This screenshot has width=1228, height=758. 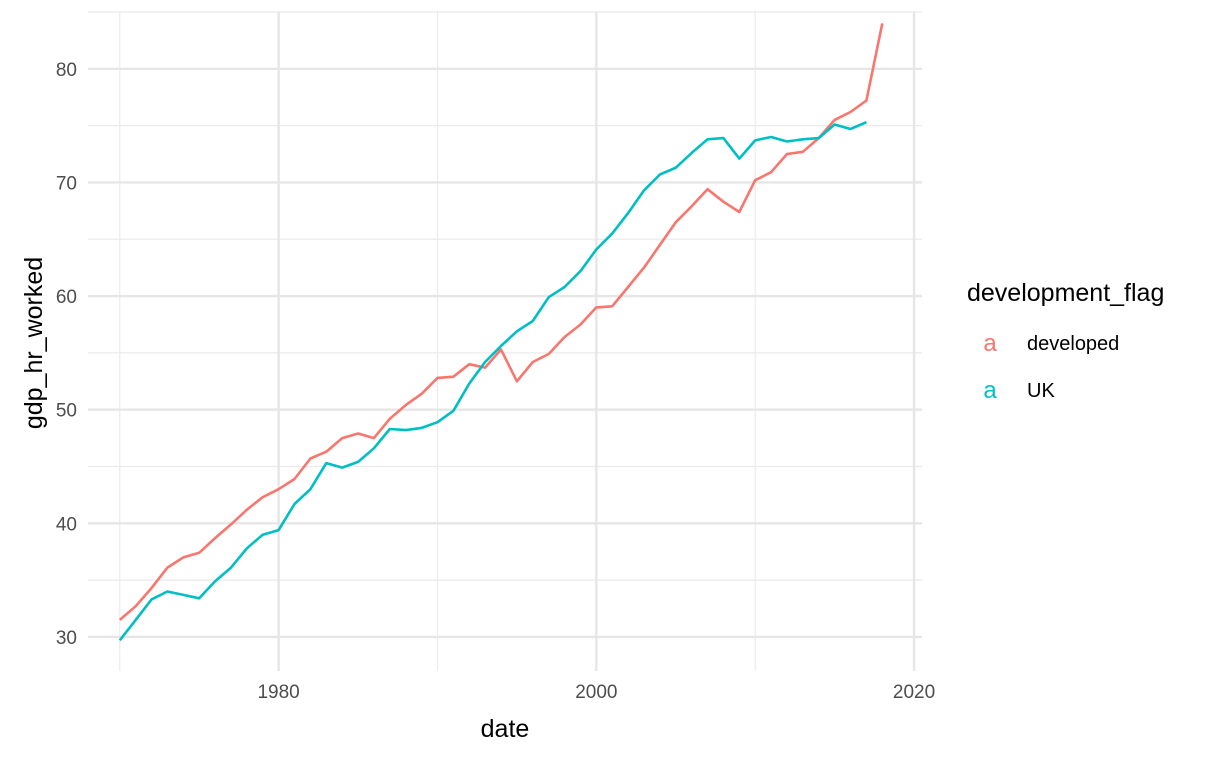 I want to click on y-tick-label: 60, so click(x=66, y=297).